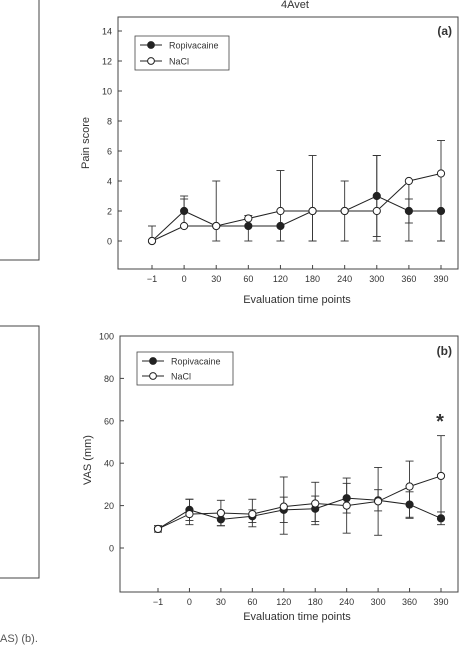  I want to click on y-tick-label-b: 40, so click(109, 464).